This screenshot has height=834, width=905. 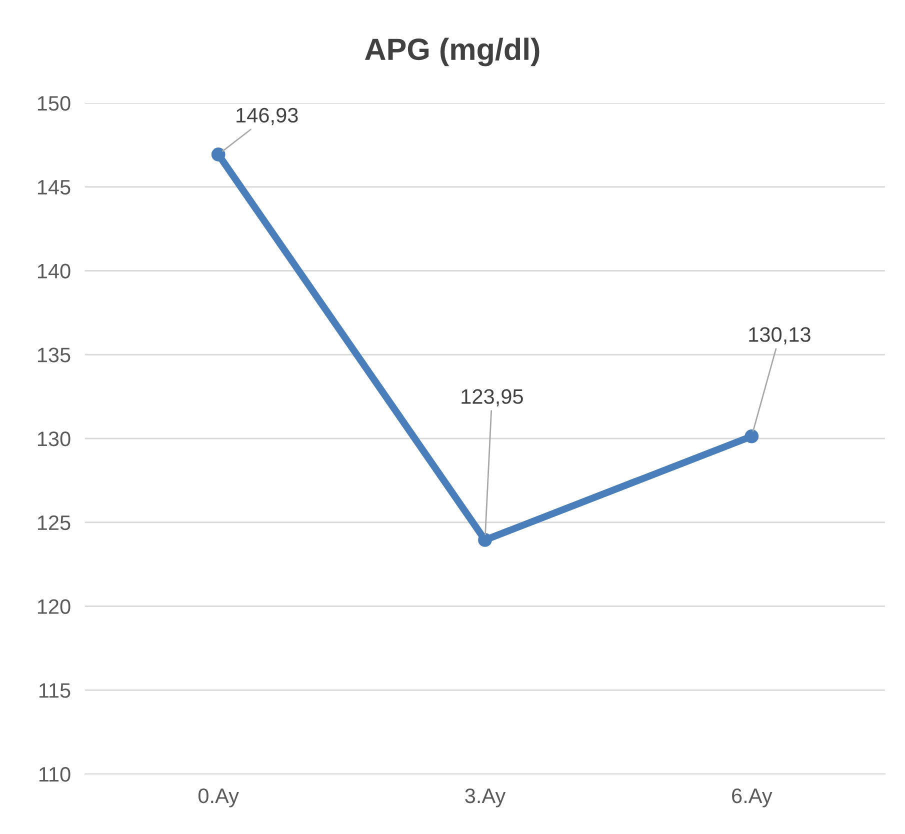 What do you see at coordinates (752, 798) in the screenshot?
I see `x-tick-label: 6.Ay` at bounding box center [752, 798].